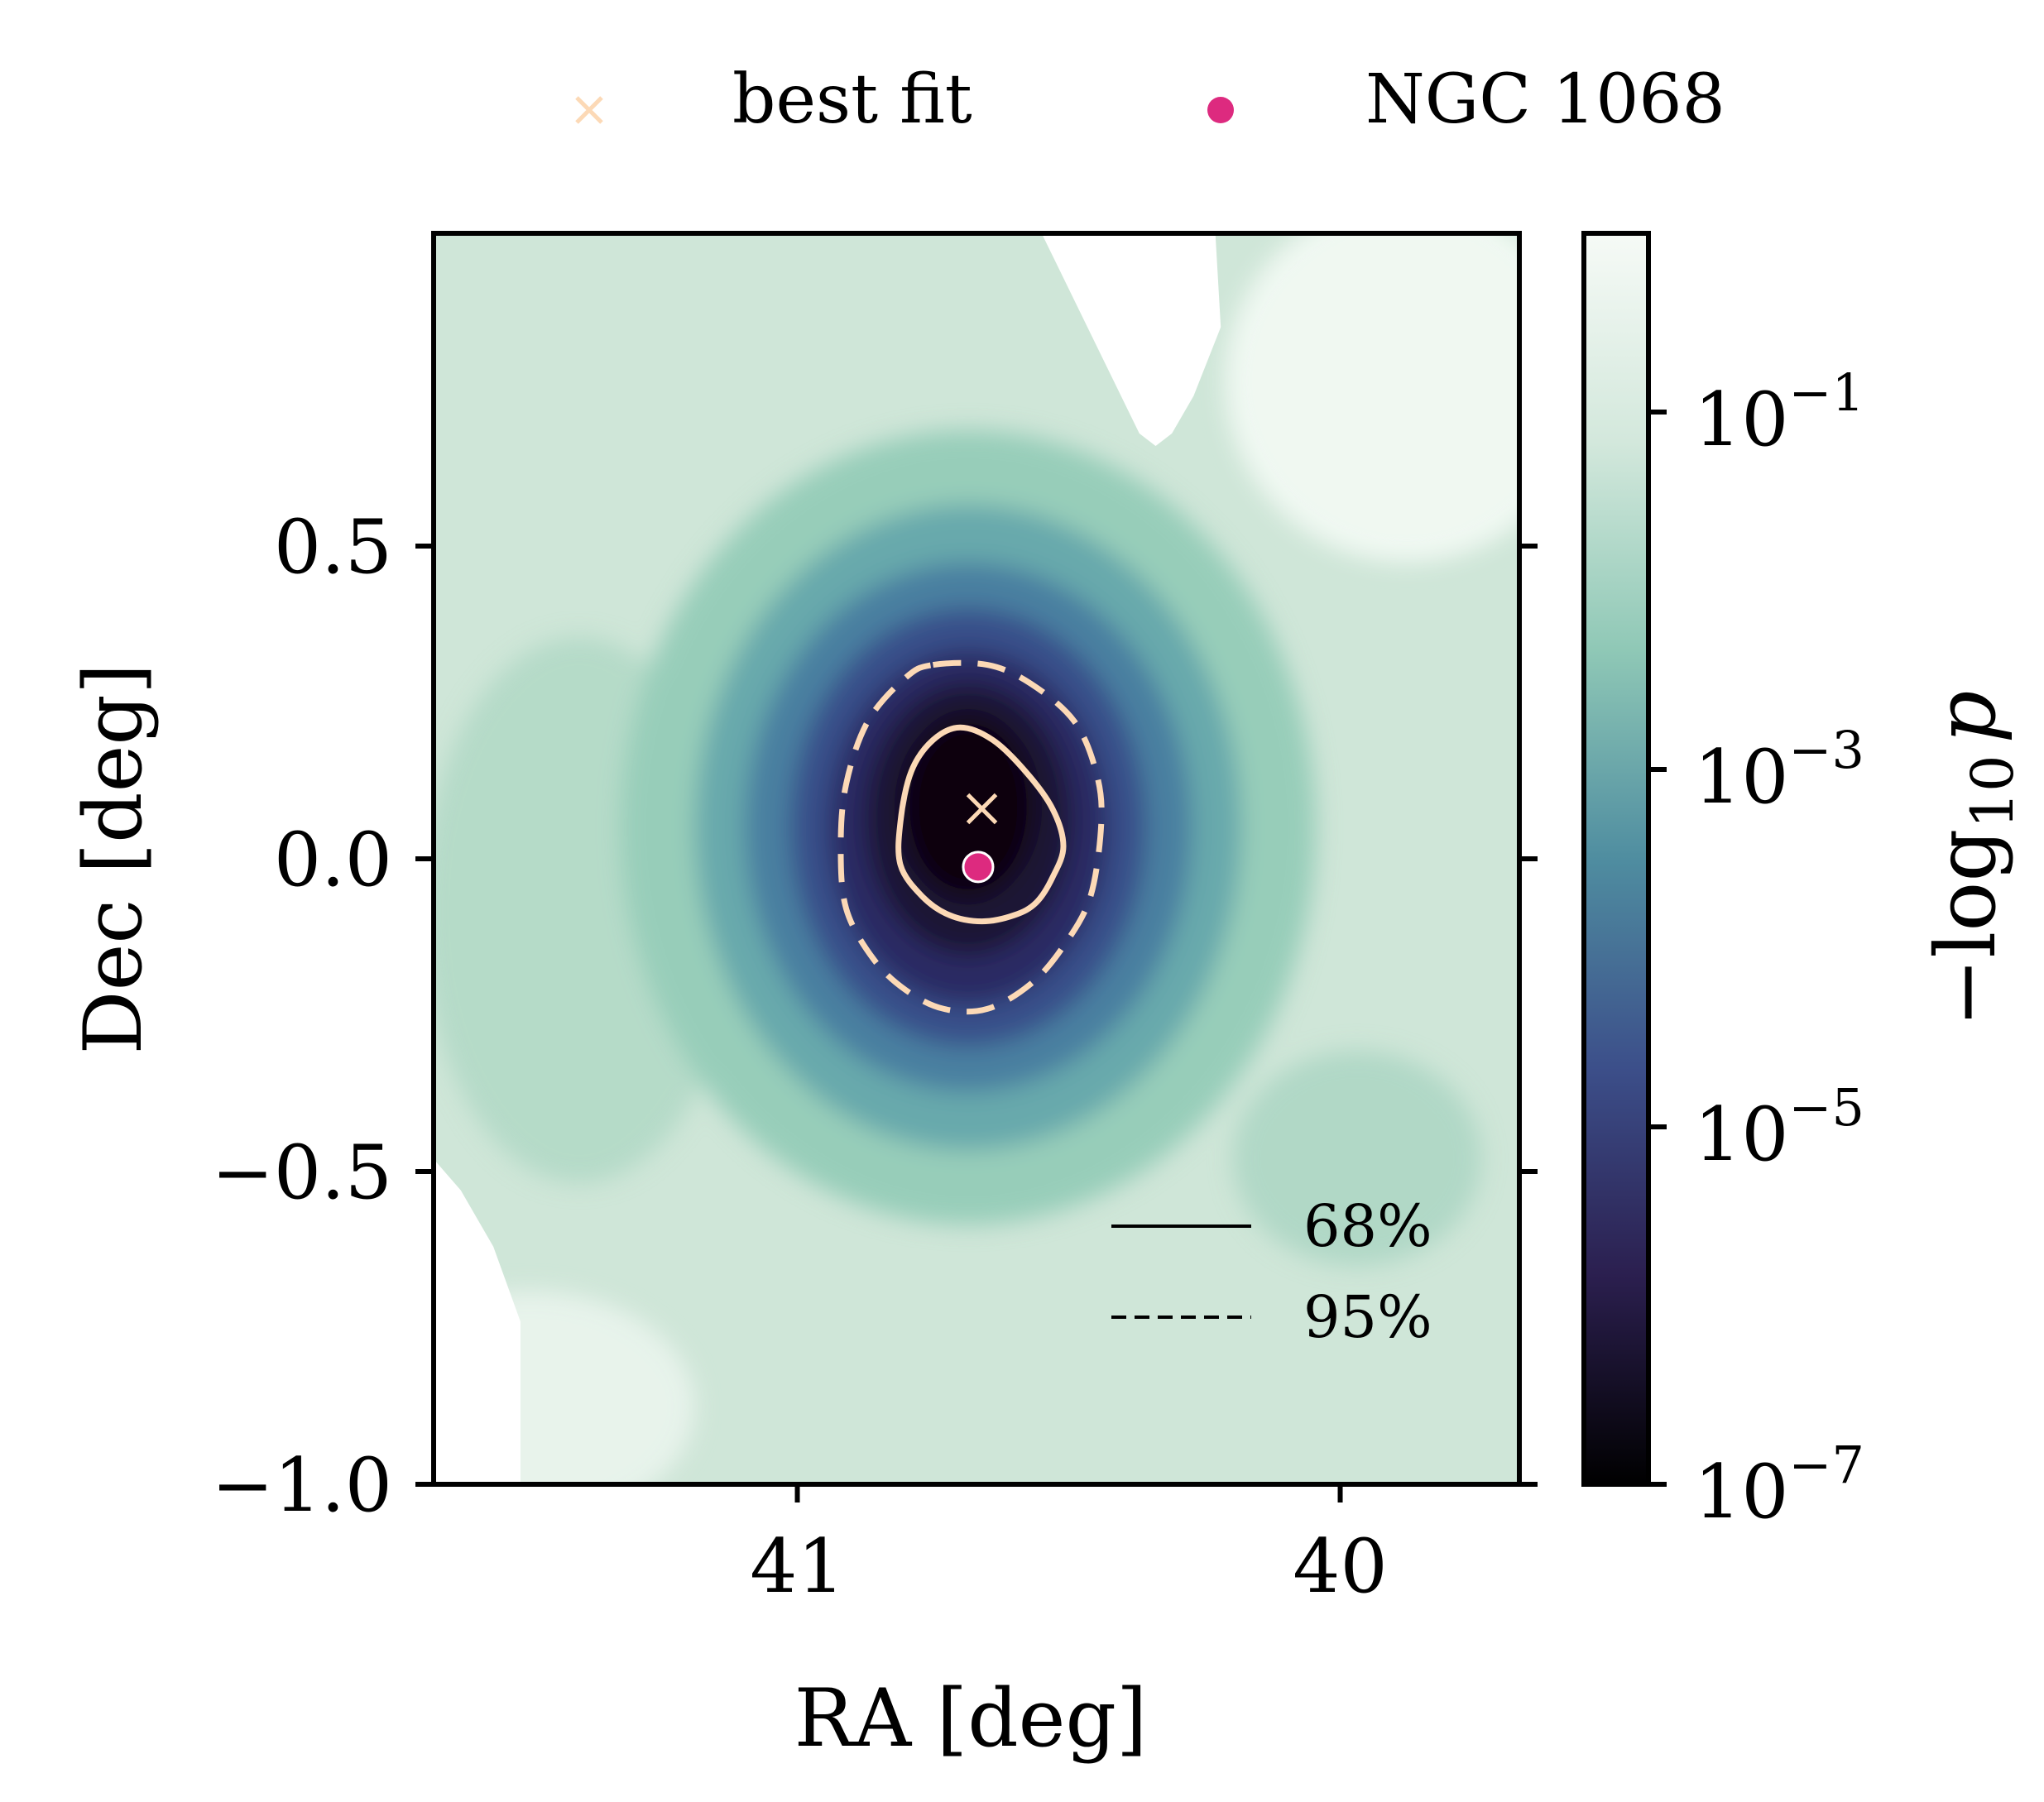  I want to click on x-axis-label: RA [deg], so click(971, 1718).